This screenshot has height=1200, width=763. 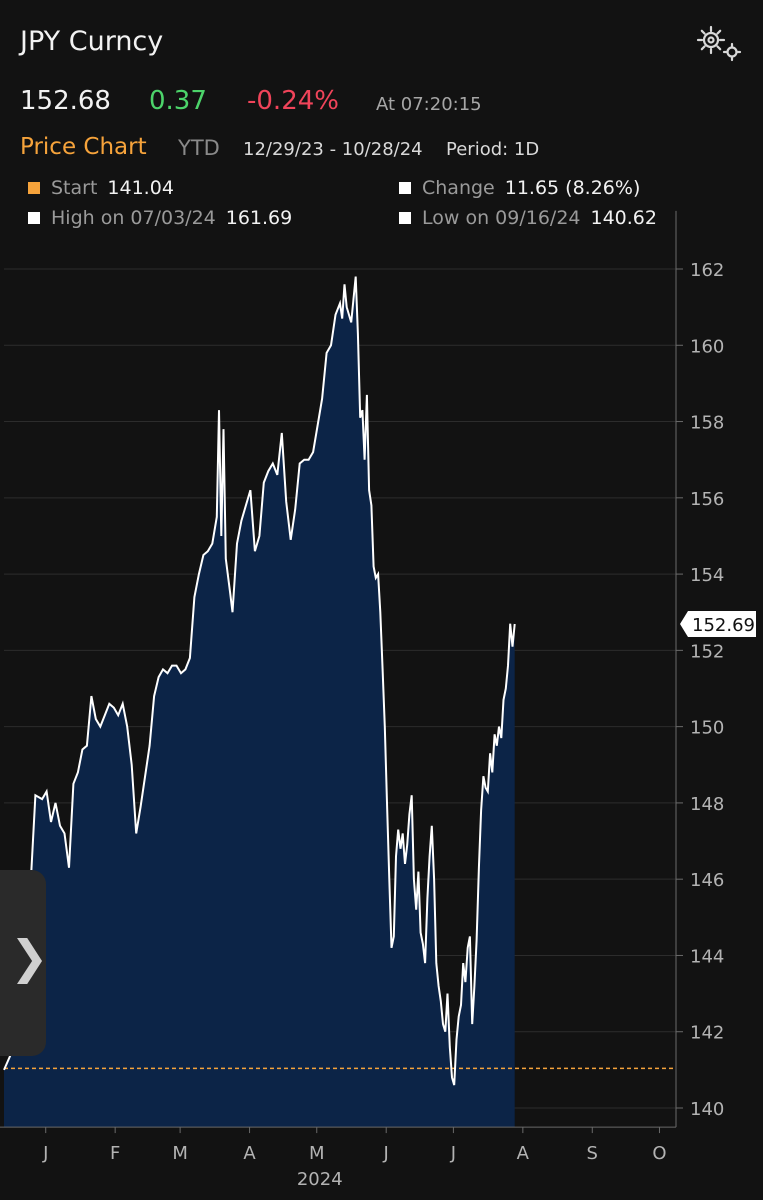 I want to click on stat-low-value: 140.62, so click(x=623, y=218).